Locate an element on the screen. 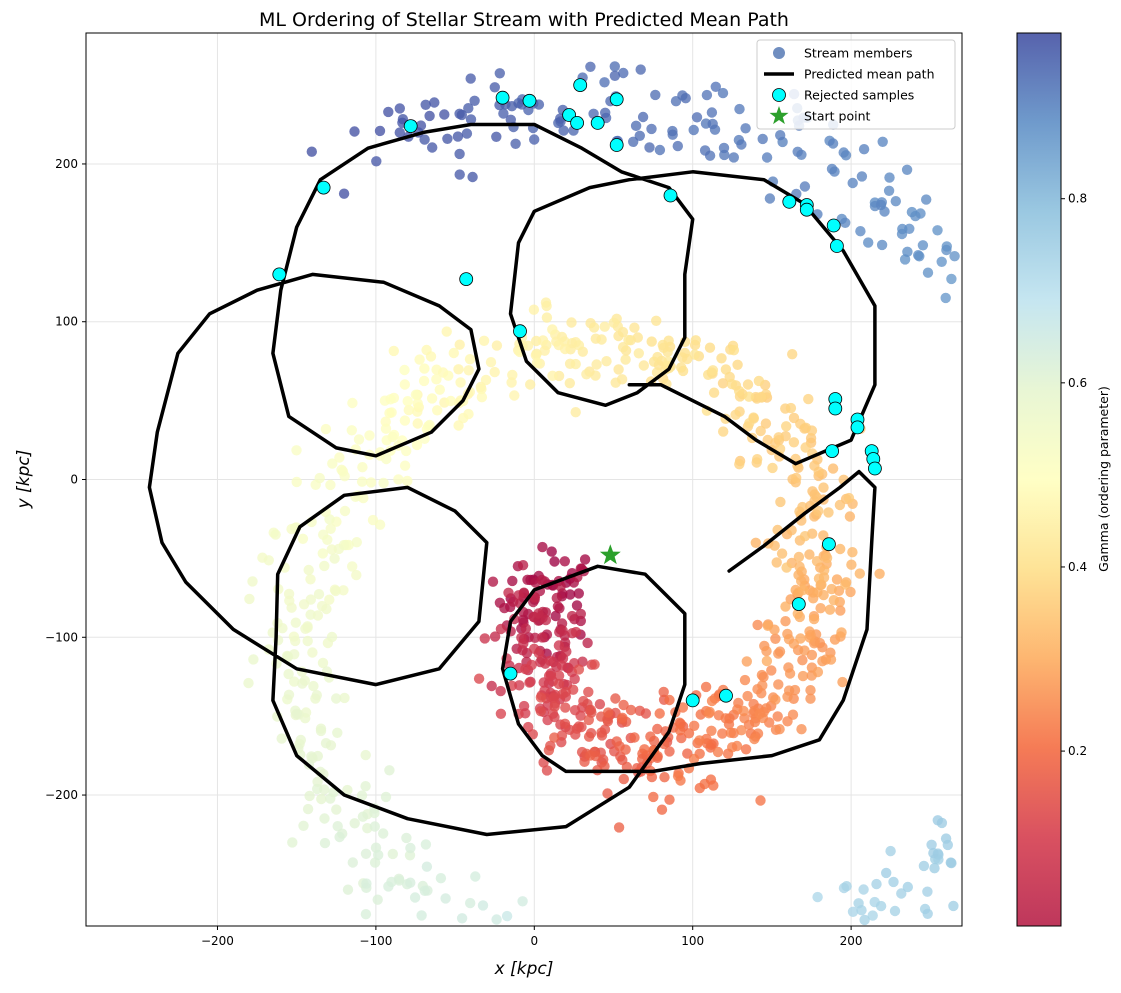 The width and height of the screenshot is (1121, 993). y-tick-label: −200 is located at coordinates (61, 795).